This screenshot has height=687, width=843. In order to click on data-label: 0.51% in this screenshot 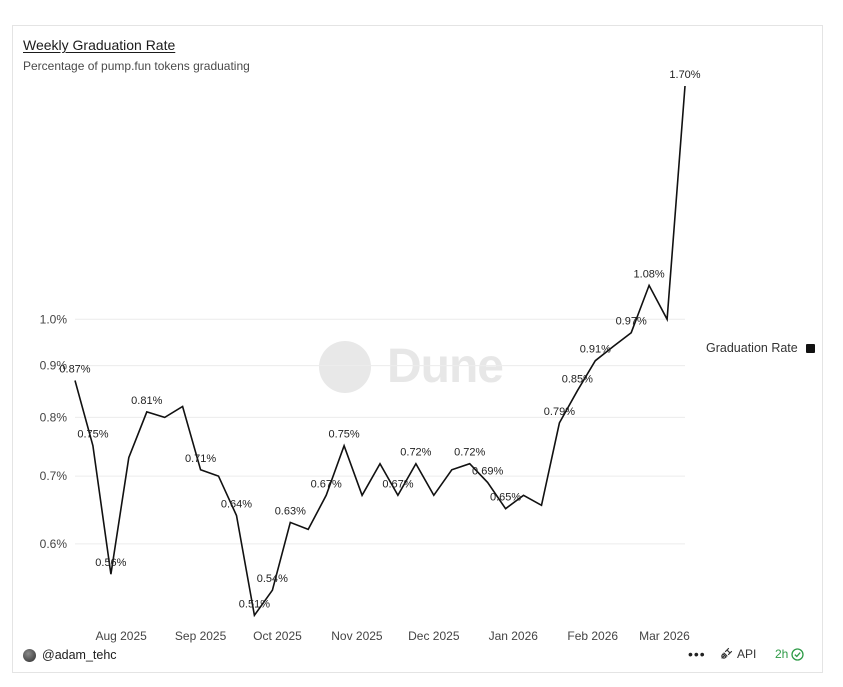, I will do `click(254, 604)`.